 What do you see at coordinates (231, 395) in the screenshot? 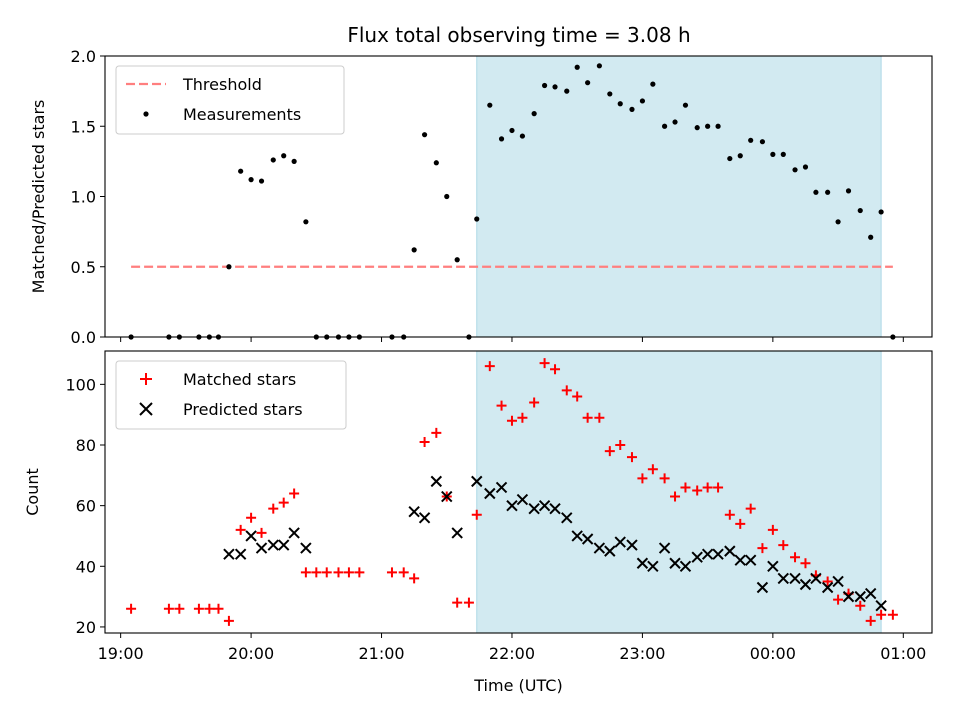
I see `bottom-legend: Matched stars Predicted stars` at bounding box center [231, 395].